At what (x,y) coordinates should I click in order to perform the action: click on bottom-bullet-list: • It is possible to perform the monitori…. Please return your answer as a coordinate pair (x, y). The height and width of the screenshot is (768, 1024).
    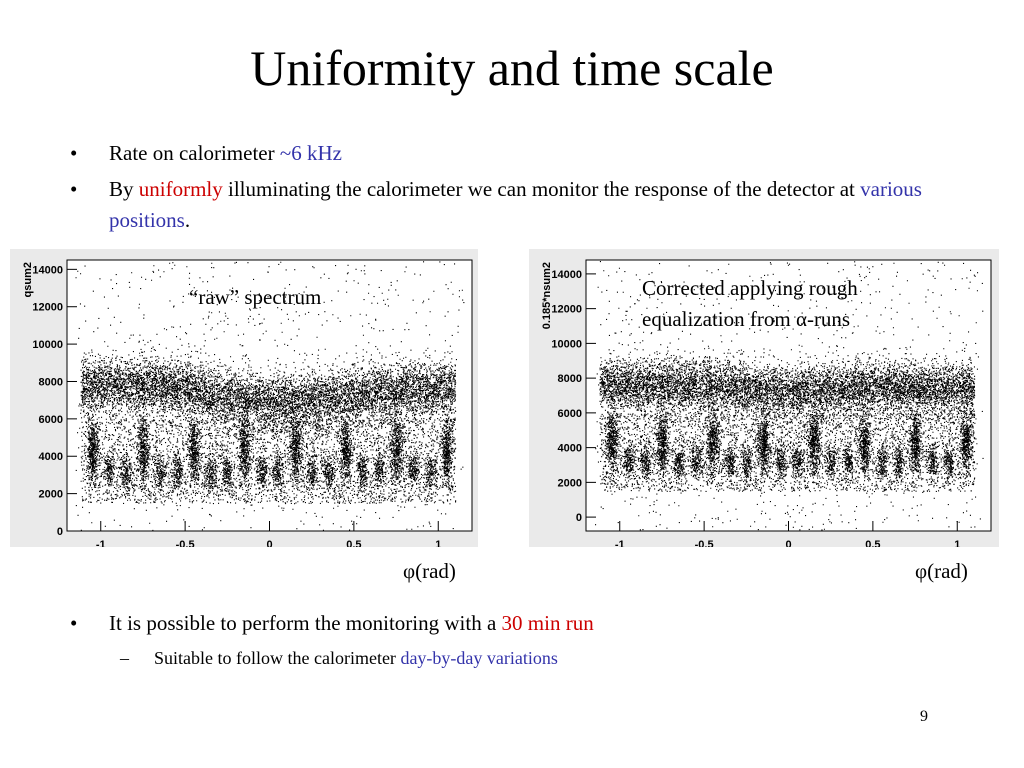
    Looking at the image, I should click on (520, 639).